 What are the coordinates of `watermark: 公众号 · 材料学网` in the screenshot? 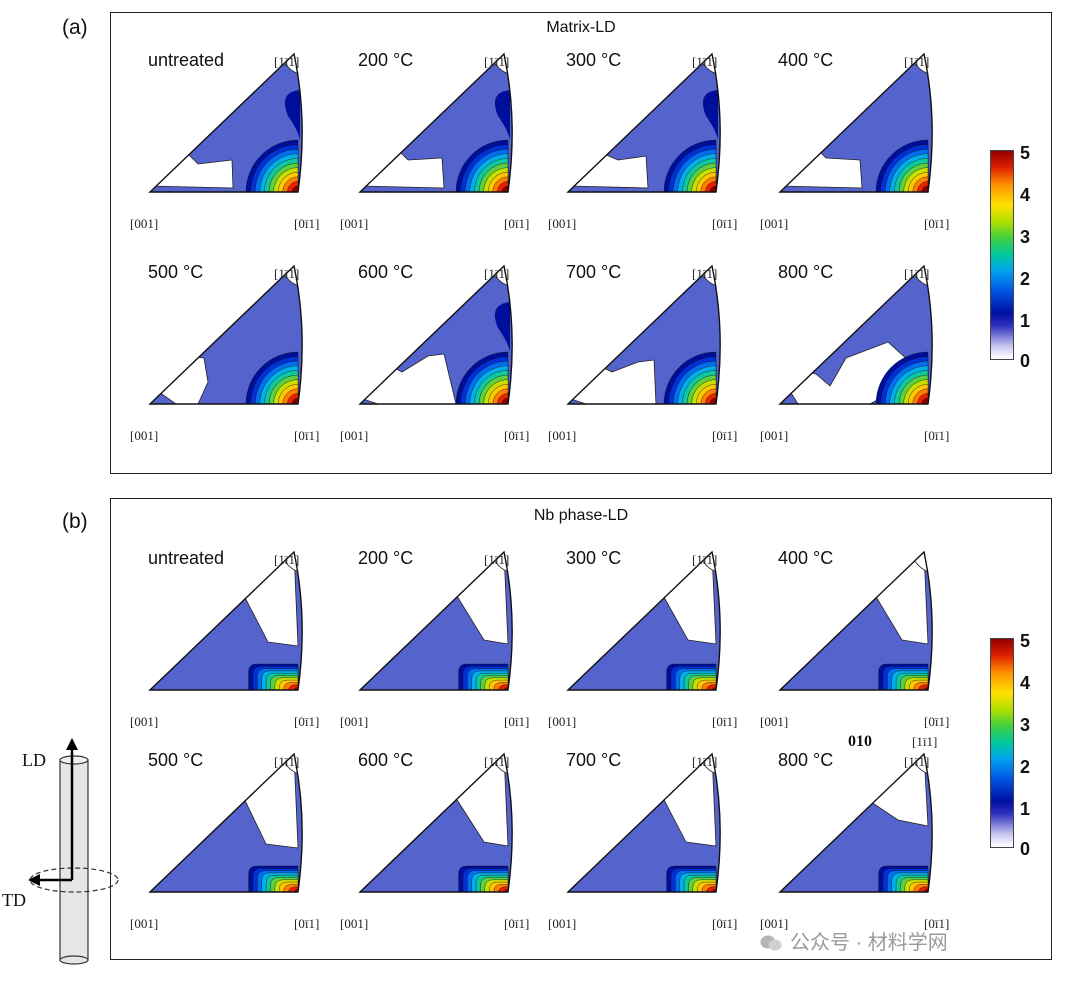 It's located at (854, 940).